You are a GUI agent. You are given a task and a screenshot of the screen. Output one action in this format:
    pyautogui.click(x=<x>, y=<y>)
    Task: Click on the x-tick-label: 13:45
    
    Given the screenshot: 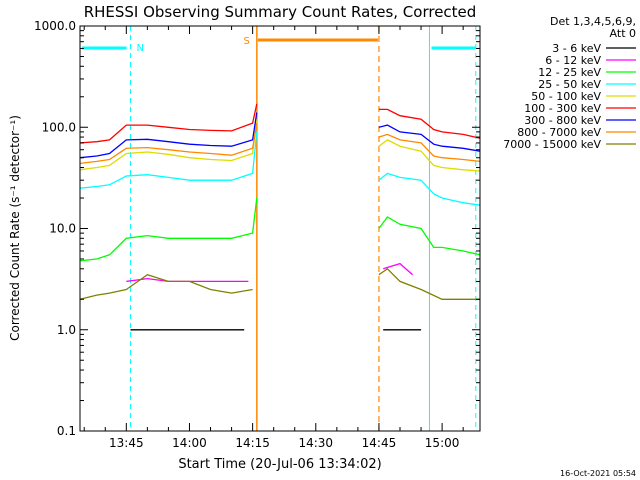 What is the action you would take?
    pyautogui.click(x=126, y=443)
    